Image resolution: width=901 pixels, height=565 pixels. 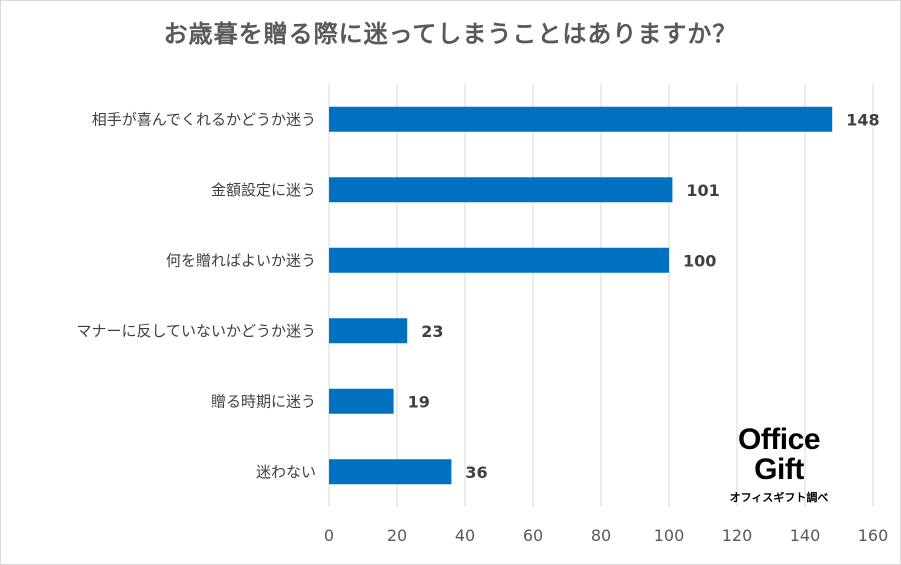 What do you see at coordinates (779, 439) in the screenshot?
I see `logo-line-office: Office` at bounding box center [779, 439].